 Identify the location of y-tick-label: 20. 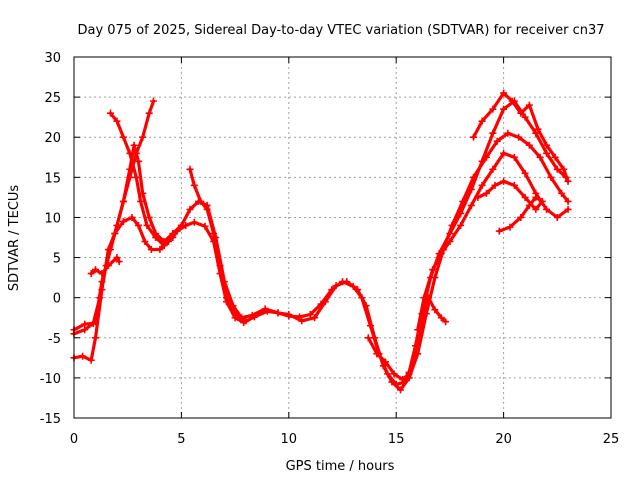
(52, 138).